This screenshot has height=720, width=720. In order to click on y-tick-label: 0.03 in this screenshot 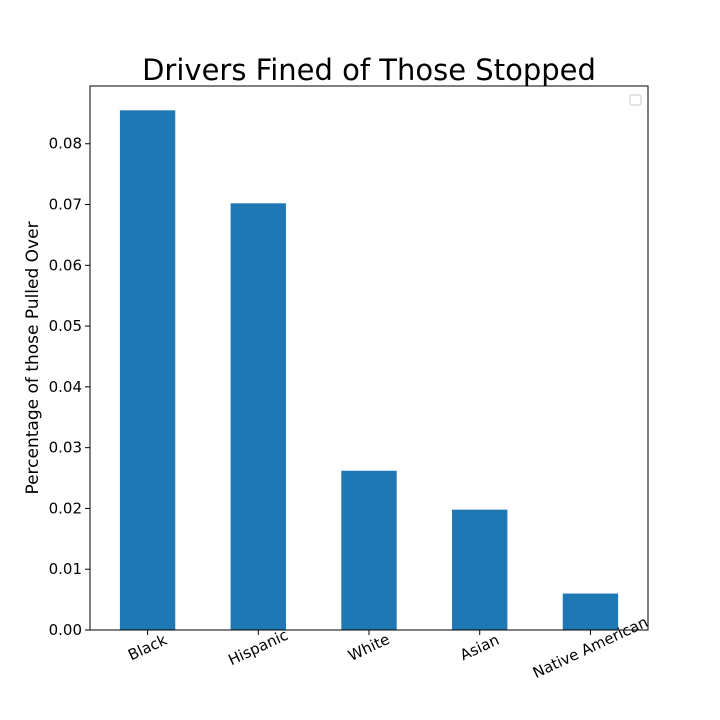, I will do `click(65, 448)`.